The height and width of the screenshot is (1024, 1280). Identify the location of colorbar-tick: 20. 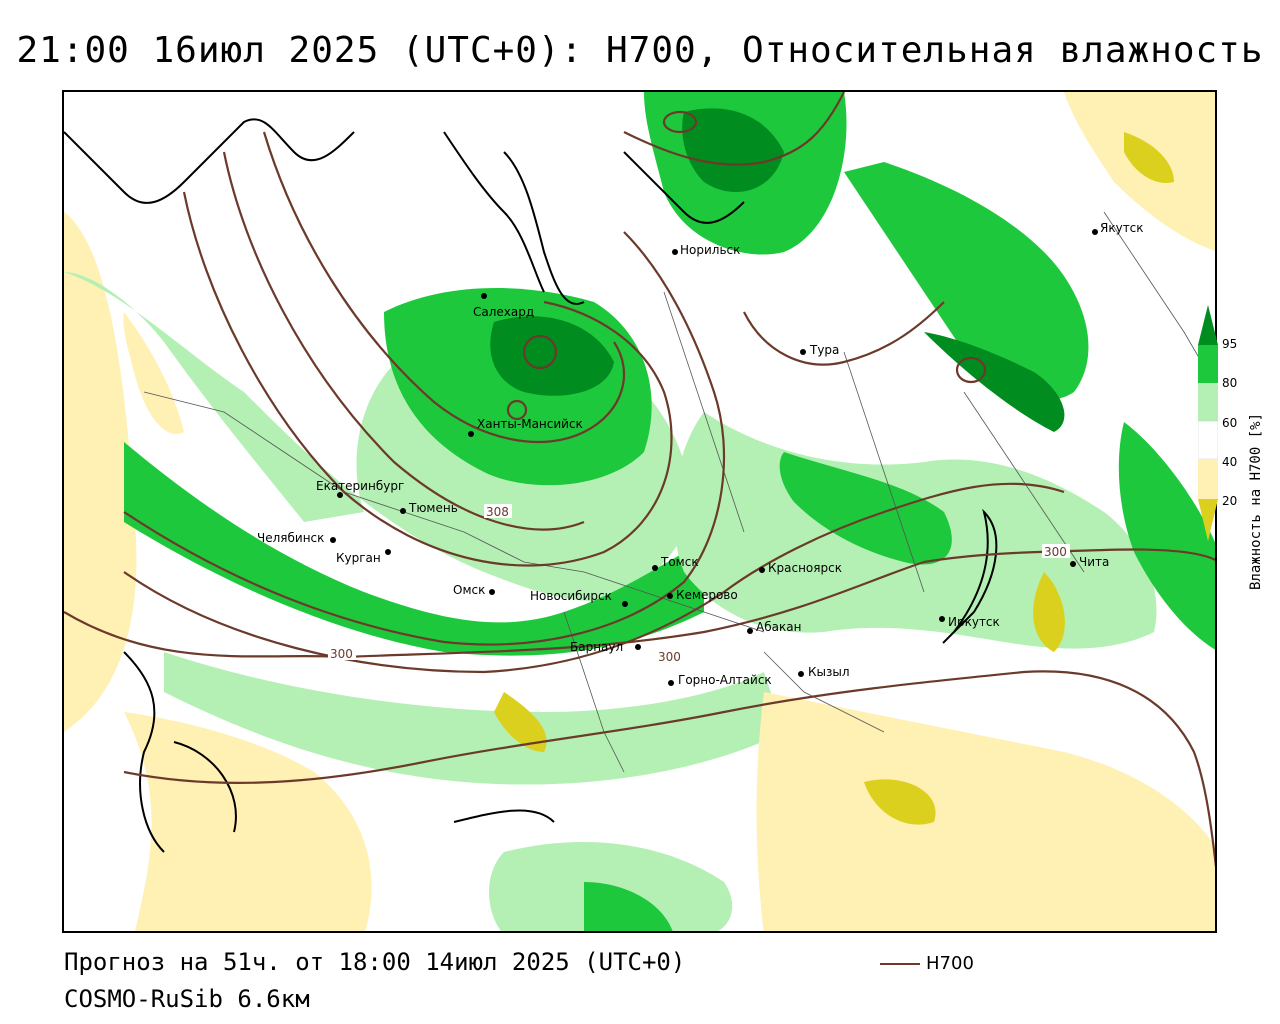
(1230, 501).